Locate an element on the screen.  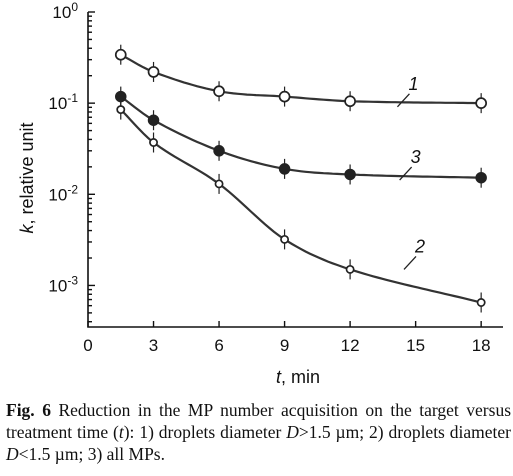
x-tick-label: 12 is located at coordinates (350, 345).